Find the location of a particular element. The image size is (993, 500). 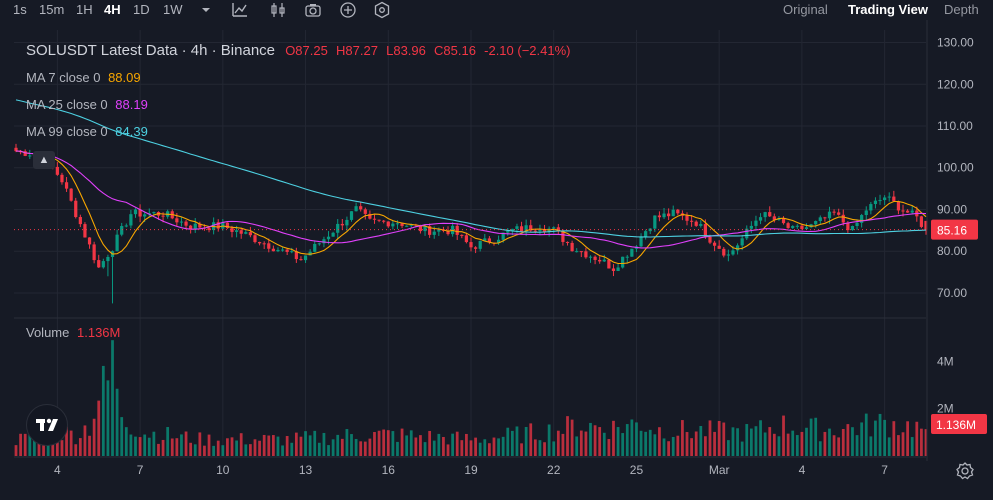

view-tab-depth: Depth is located at coordinates (961, 9).